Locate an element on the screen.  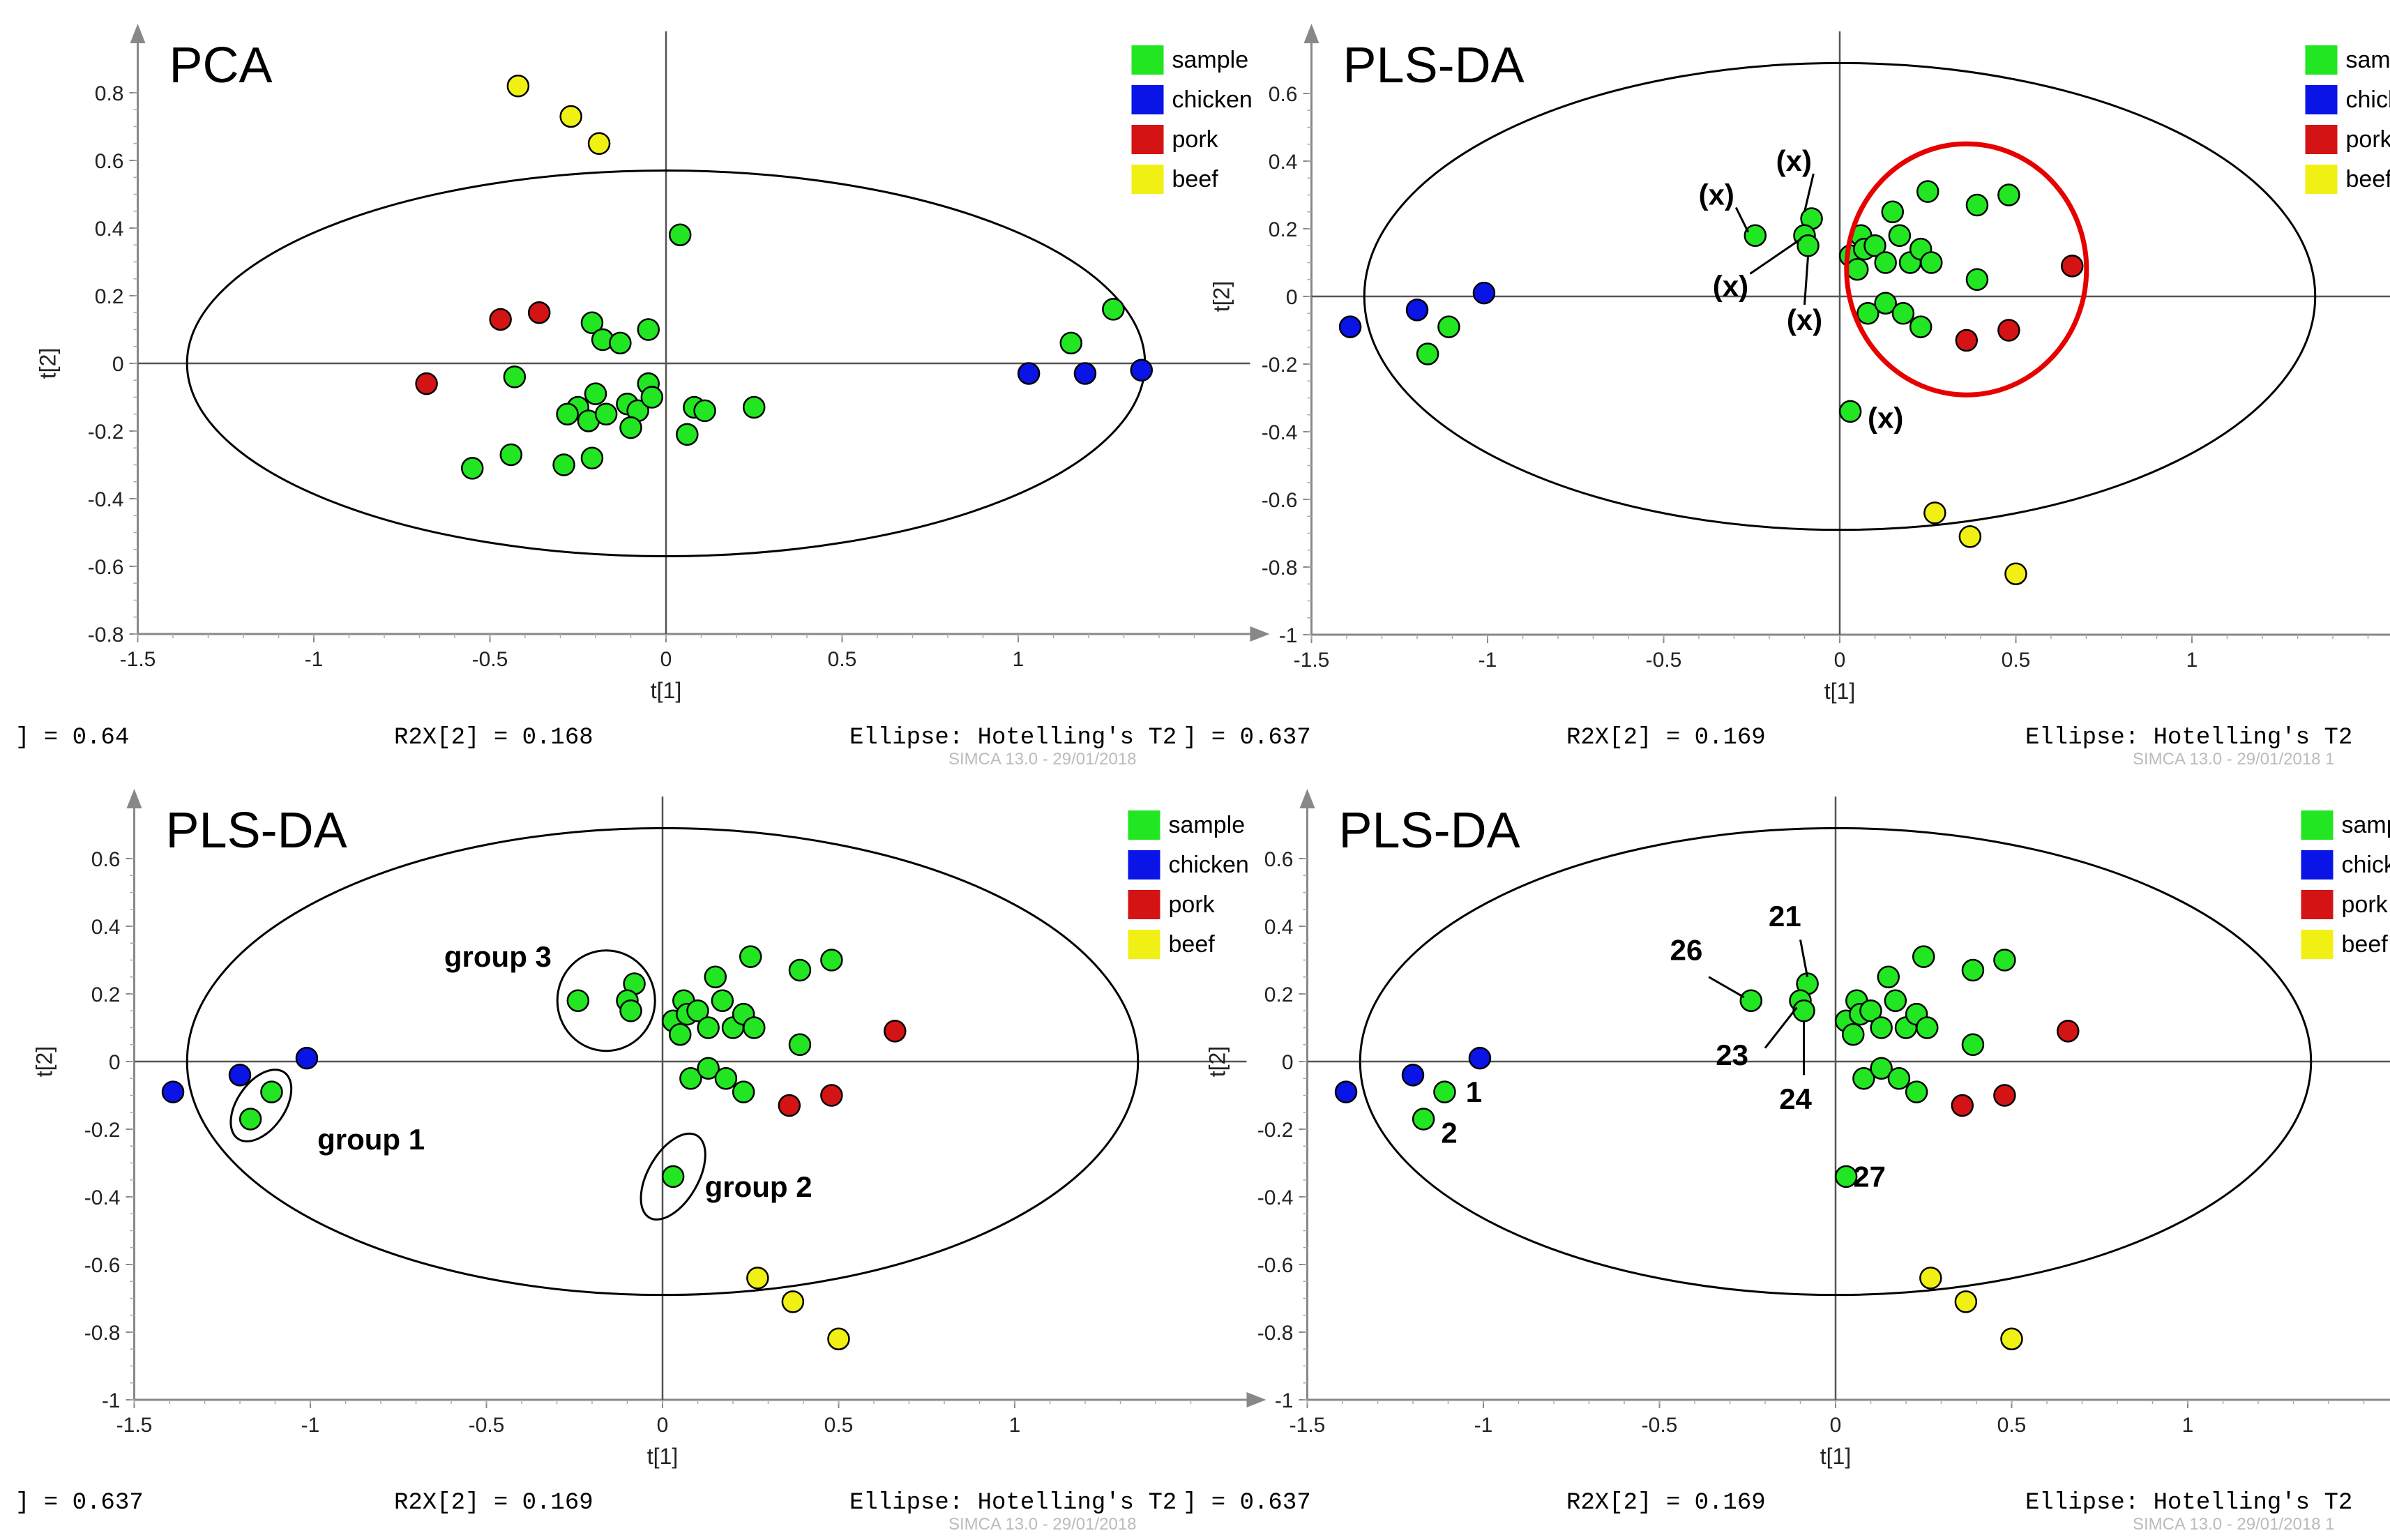
legend-swatch-chicken is located at coordinates (1147, 99).